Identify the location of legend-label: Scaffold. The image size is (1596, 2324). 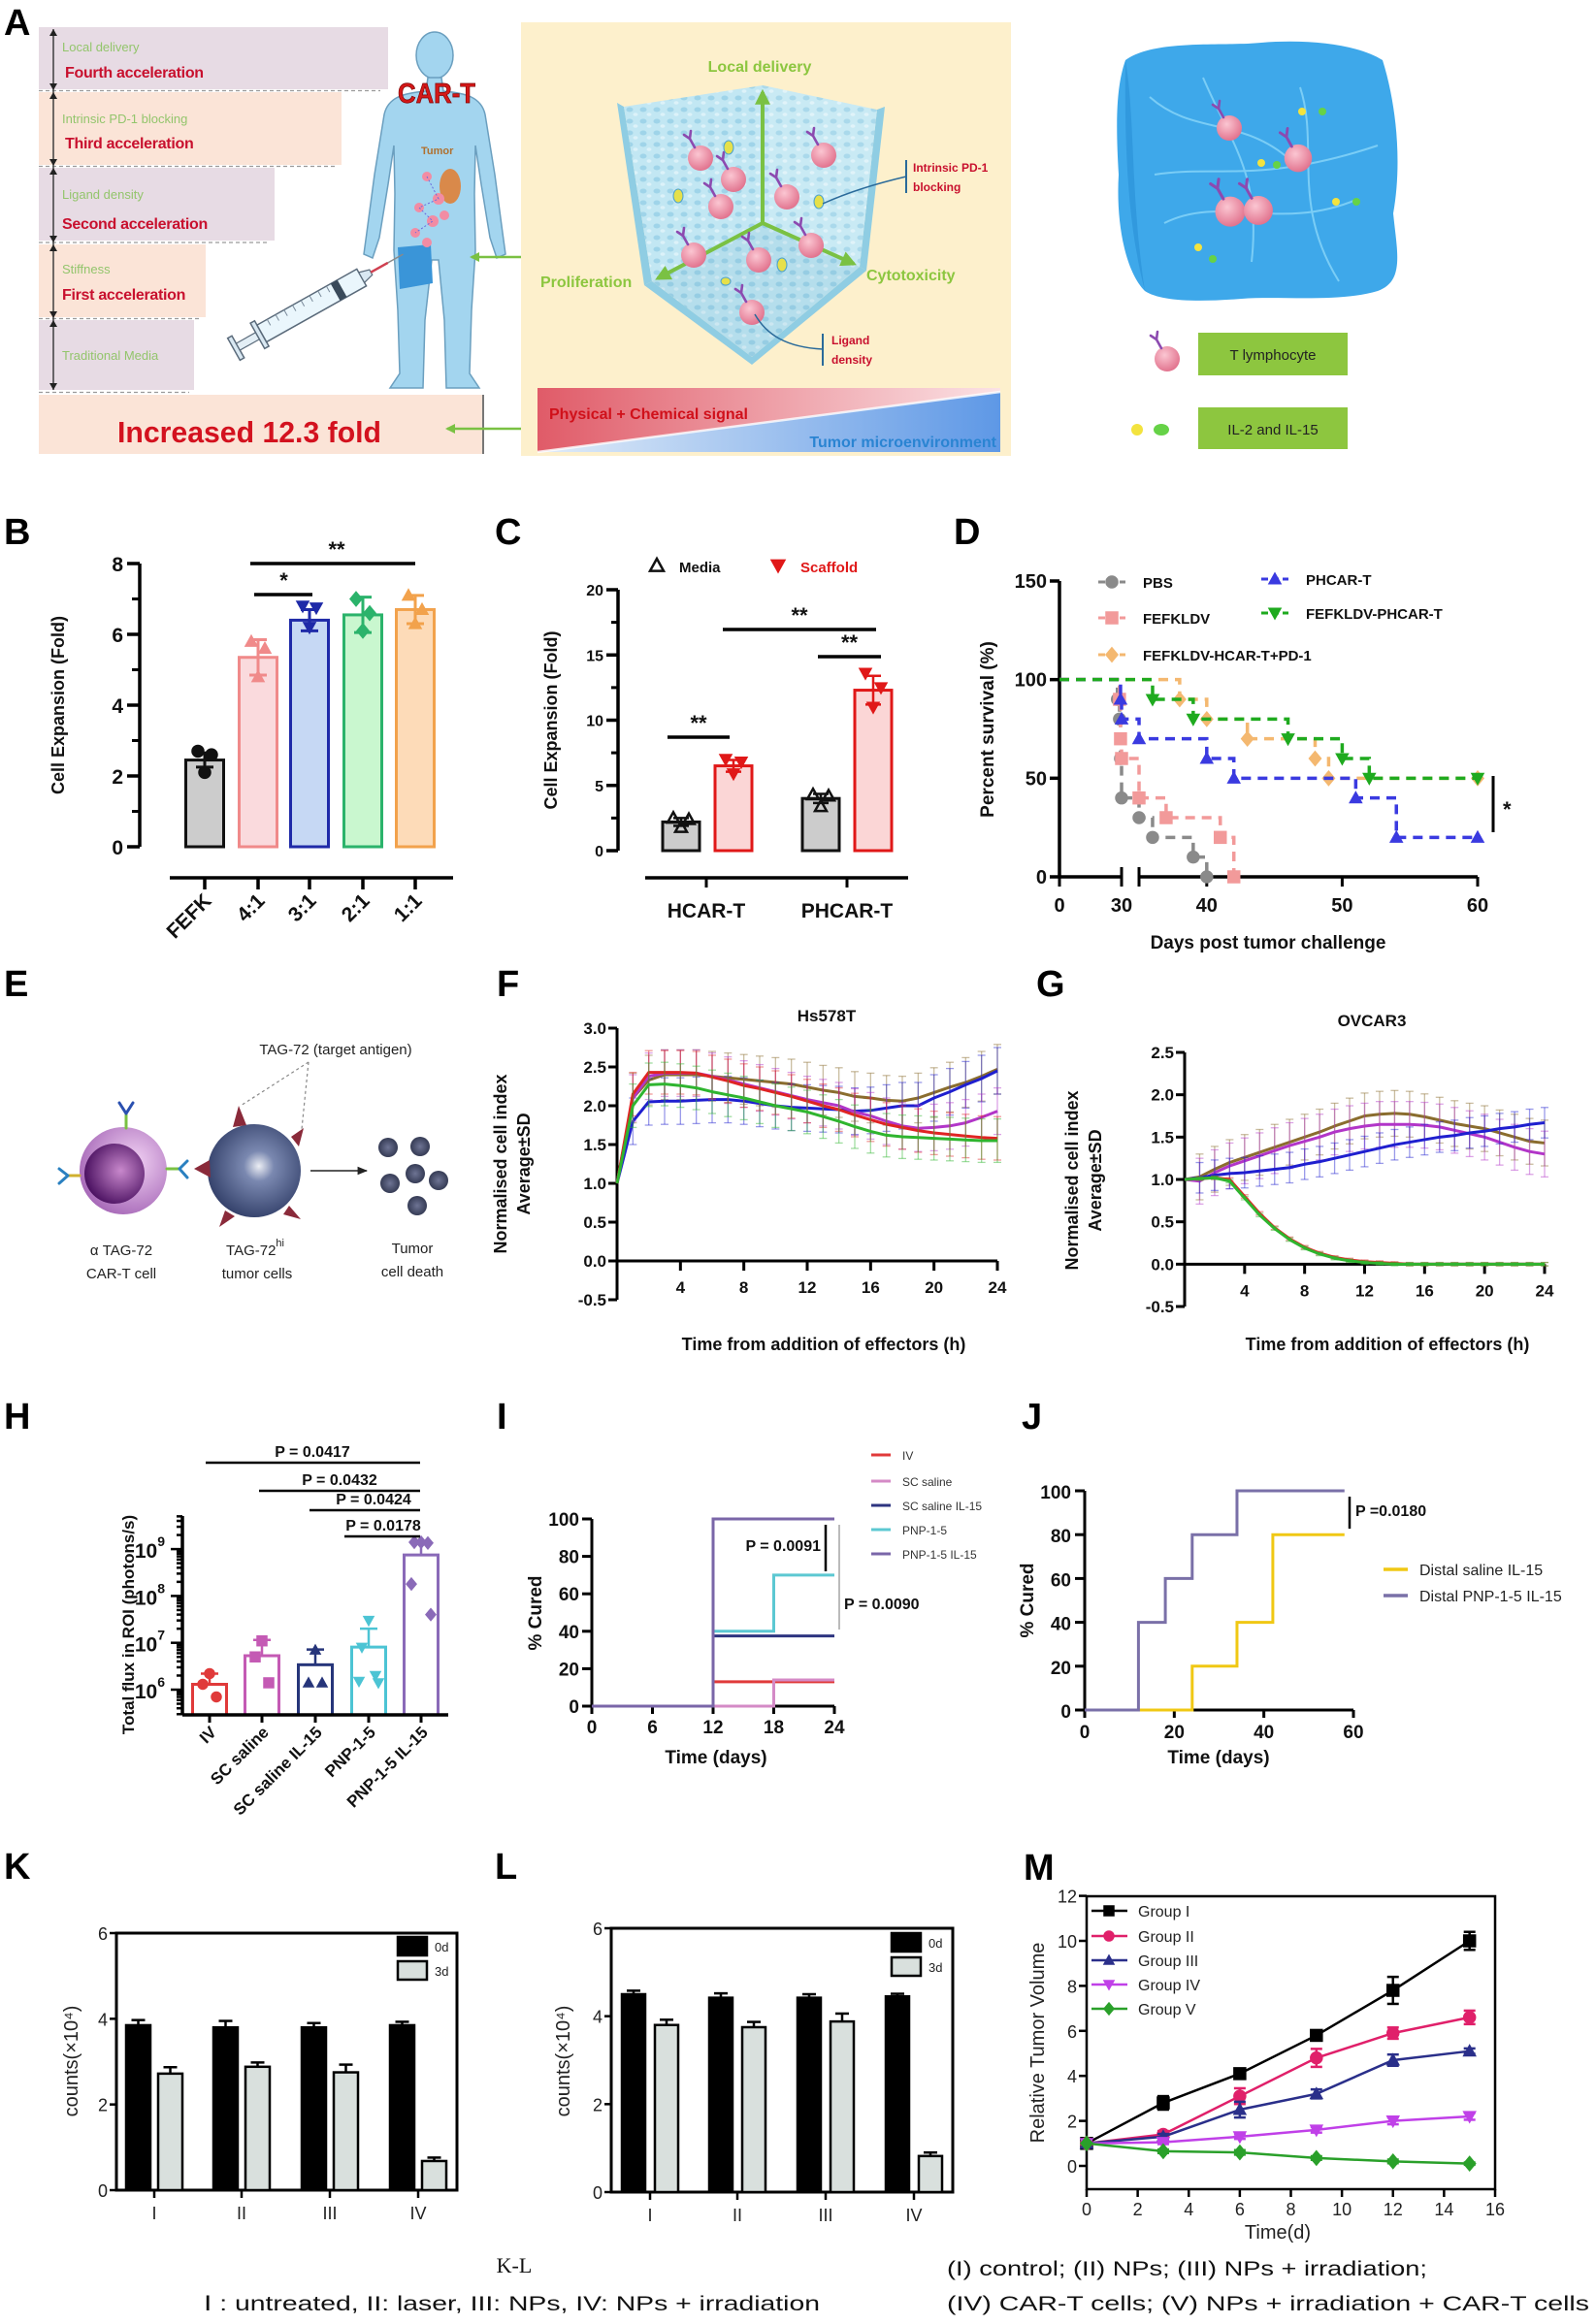
(829, 568).